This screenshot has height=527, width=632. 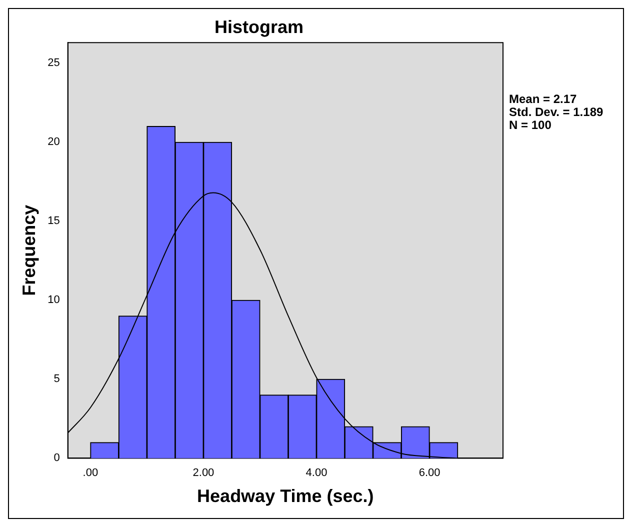 I want to click on x-tick-label: 2.00, so click(x=203, y=472).